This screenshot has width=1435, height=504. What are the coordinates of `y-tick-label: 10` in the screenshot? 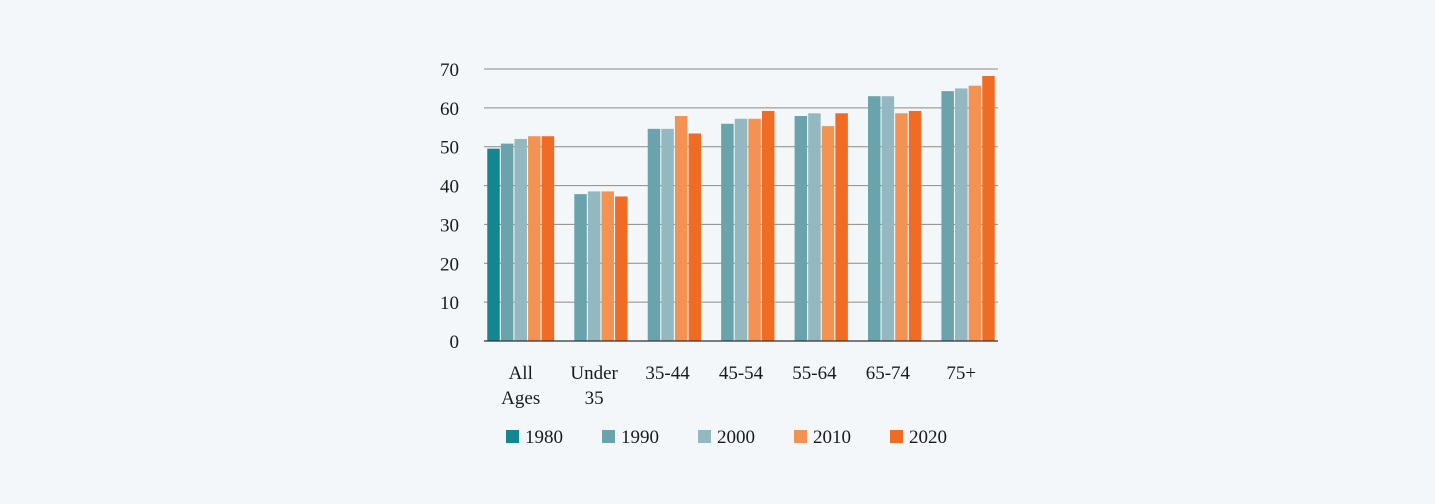 It's located at (449, 303).